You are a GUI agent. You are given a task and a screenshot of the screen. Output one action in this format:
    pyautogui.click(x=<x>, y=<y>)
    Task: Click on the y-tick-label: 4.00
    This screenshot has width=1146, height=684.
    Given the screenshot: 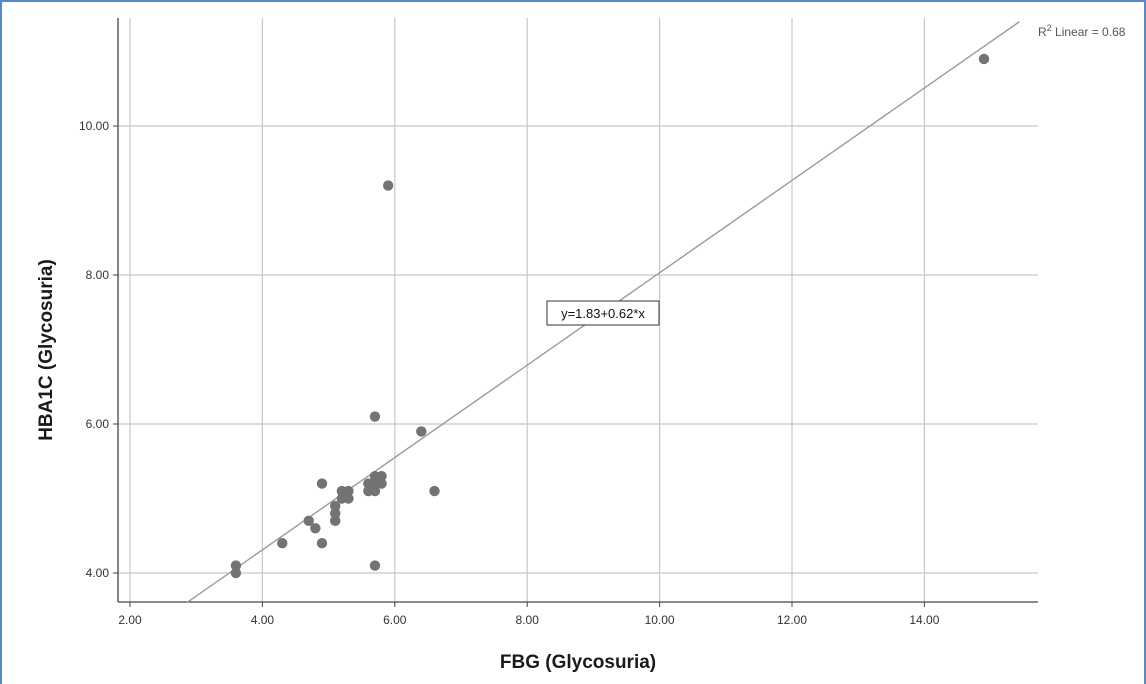 What is the action you would take?
    pyautogui.click(x=98, y=573)
    